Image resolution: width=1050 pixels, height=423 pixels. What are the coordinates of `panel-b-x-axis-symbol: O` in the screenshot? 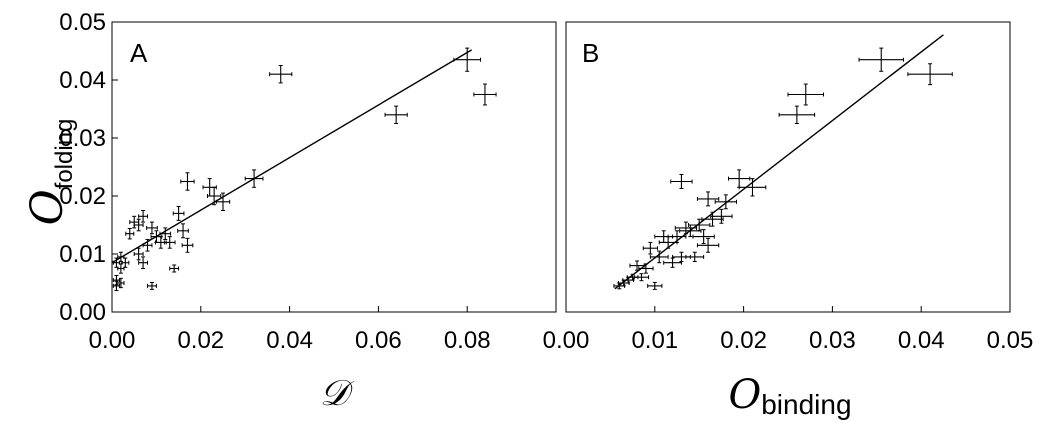 It's located at (744, 395).